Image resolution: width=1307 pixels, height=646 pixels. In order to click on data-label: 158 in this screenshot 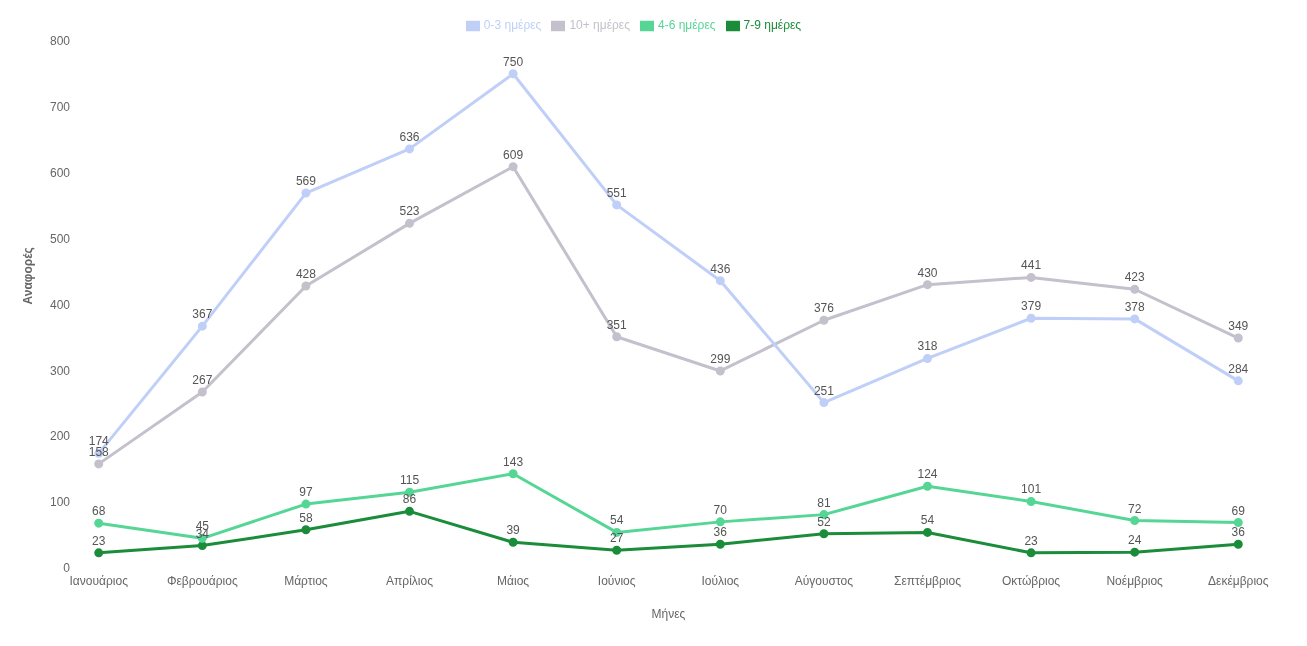, I will do `click(99, 451)`.